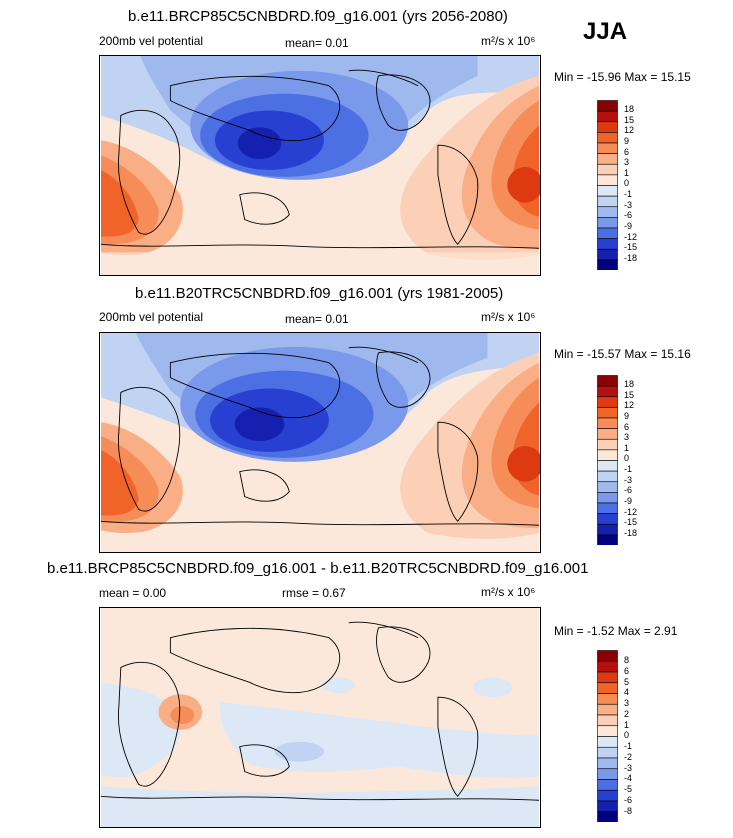  Describe the element at coordinates (317, 43) in the screenshot. I see `panel1-mean-label: mean= 0.01` at that location.